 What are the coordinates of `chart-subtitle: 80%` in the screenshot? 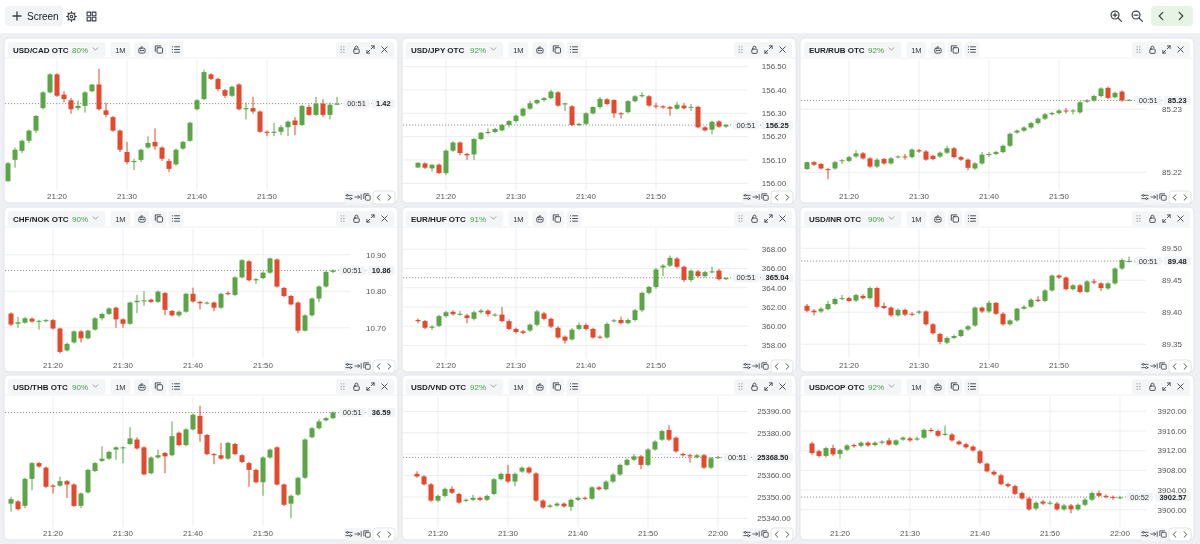 It's located at (80, 50).